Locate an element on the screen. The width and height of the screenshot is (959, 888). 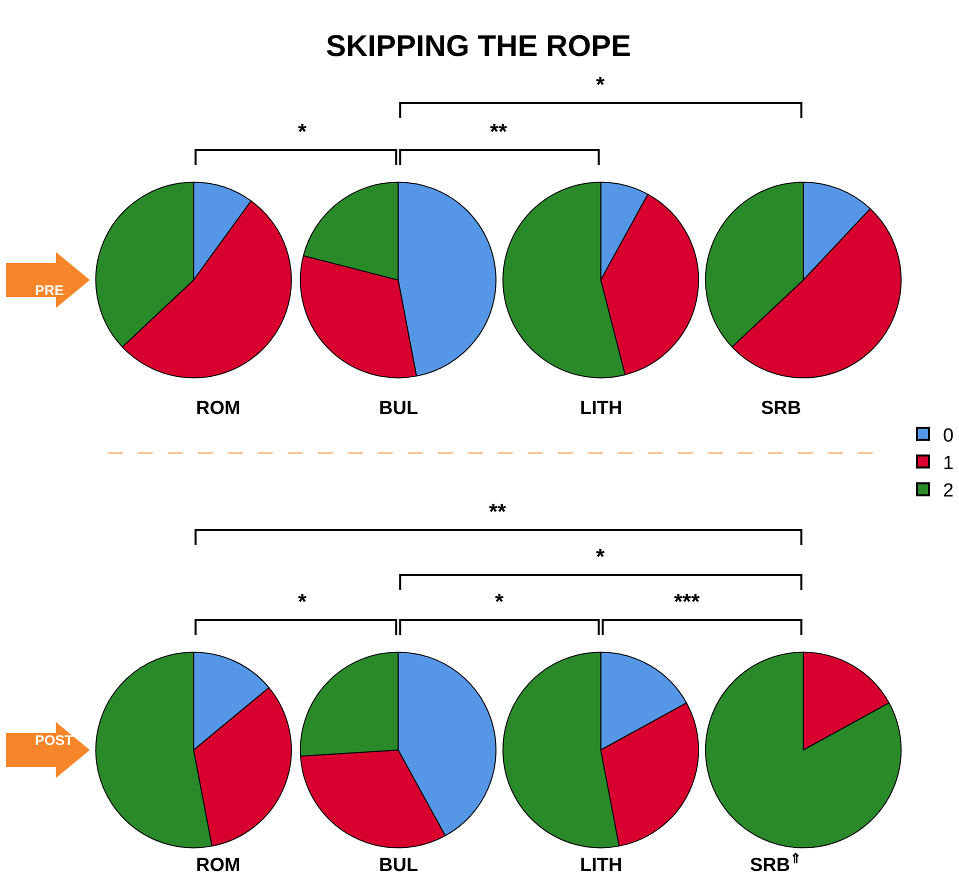
legend-label: 0 is located at coordinates (948, 435).